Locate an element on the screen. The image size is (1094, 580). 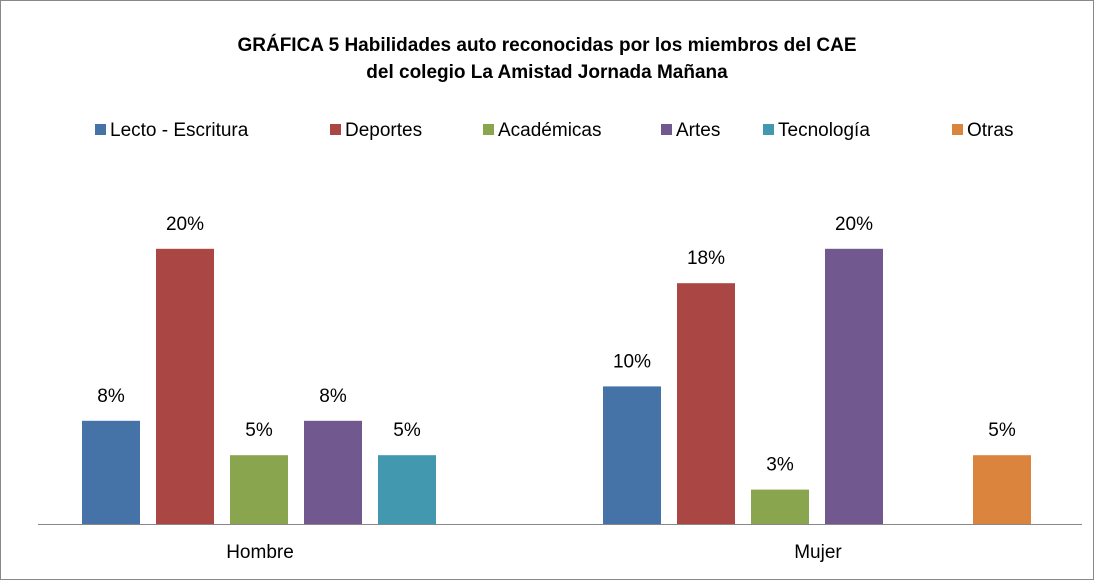
x-tick-label: Hombre is located at coordinates (260, 552).